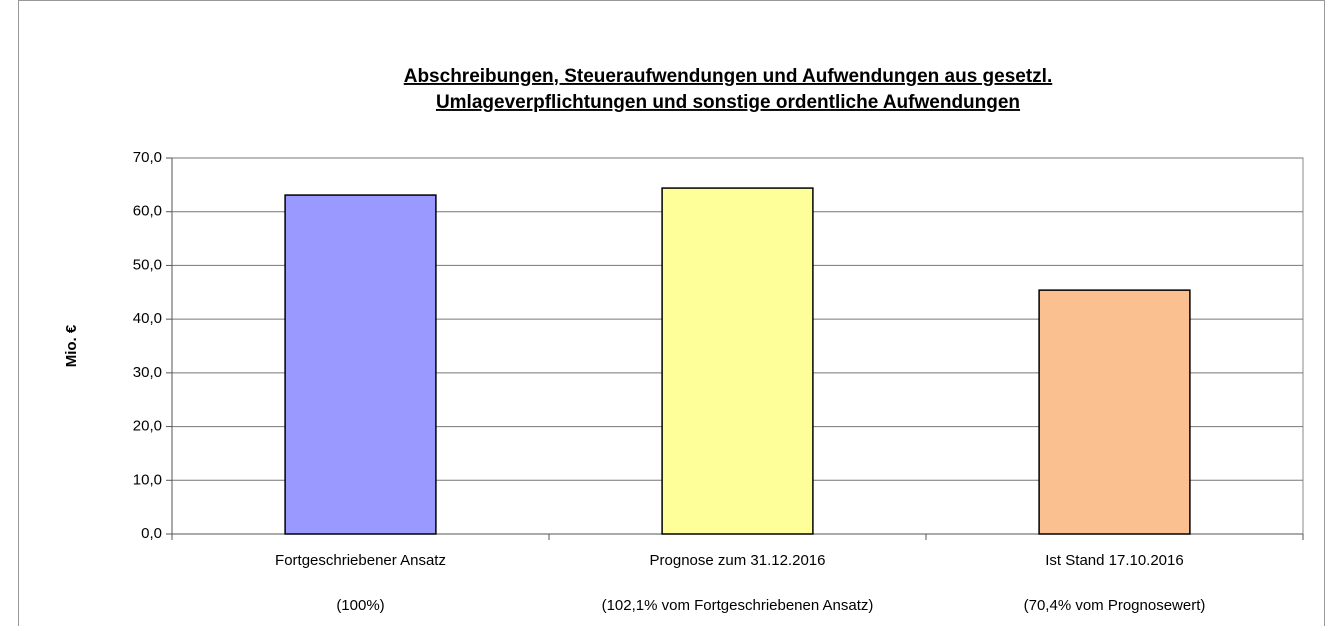 This screenshot has height=631, width=1341. Describe the element at coordinates (1115, 605) in the screenshot. I see `x-tick-label: (70,4% vom Prognosewert)` at that location.